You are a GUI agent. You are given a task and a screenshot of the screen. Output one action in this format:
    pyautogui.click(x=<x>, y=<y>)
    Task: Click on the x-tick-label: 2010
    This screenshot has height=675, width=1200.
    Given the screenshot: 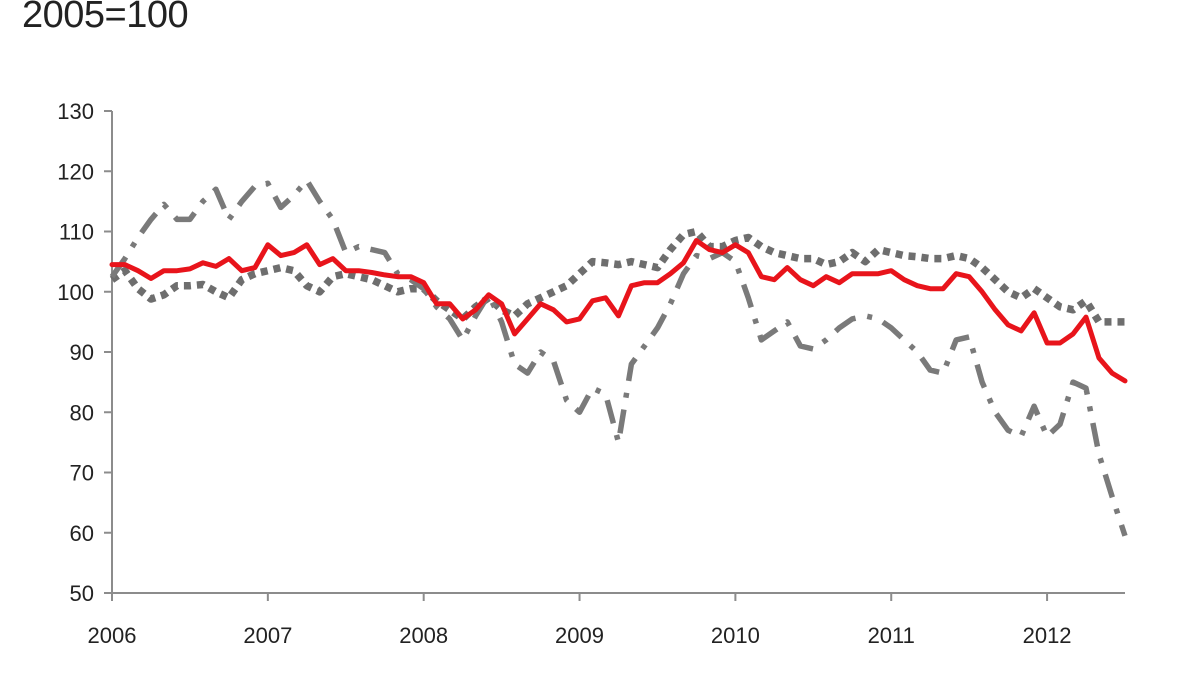 What is the action you would take?
    pyautogui.click(x=735, y=635)
    